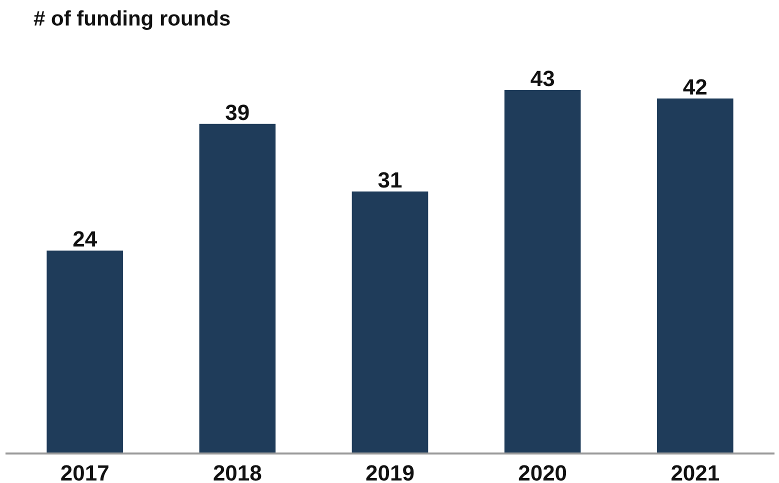 Image resolution: width=779 pixels, height=483 pixels. What do you see at coordinates (543, 471) in the screenshot?
I see `x-tick-label: 2020` at bounding box center [543, 471].